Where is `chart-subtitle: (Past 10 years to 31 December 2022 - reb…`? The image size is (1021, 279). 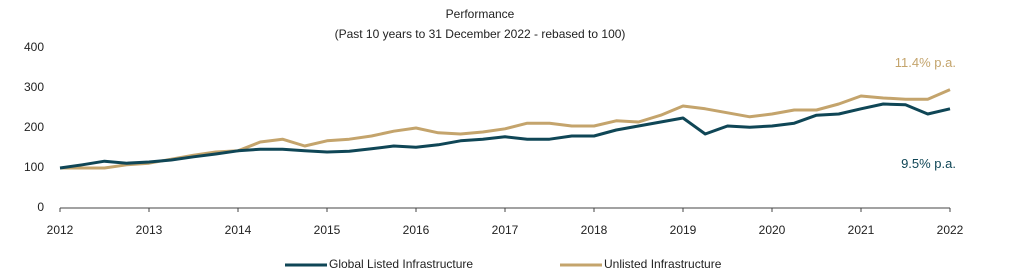
chart-subtitle: (Past 10 years to 31 December 2022 - reb… is located at coordinates (480, 34).